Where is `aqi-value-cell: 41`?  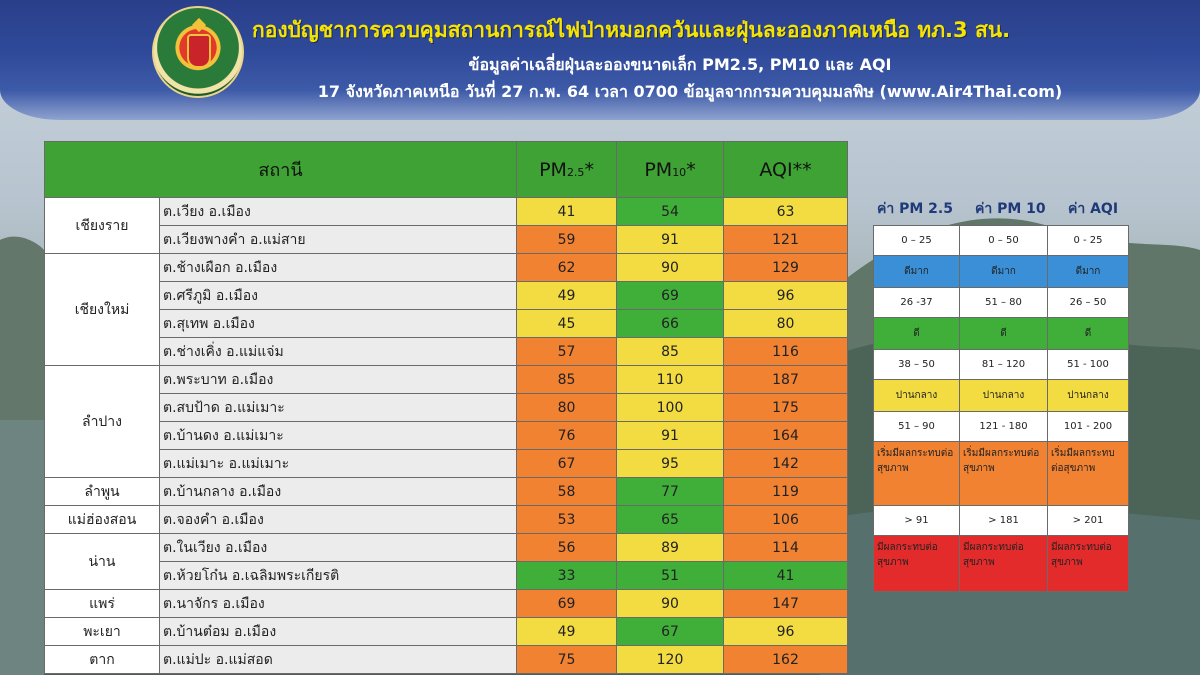
aqi-value-cell: 41 is located at coordinates (786, 575).